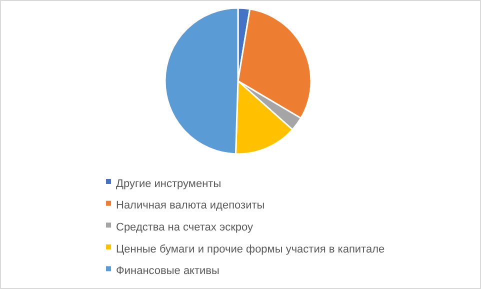 The height and width of the screenshot is (289, 481). Describe the element at coordinates (190, 206) in the screenshot. I see `legend-label: Наличная валюта идепозиты` at that location.